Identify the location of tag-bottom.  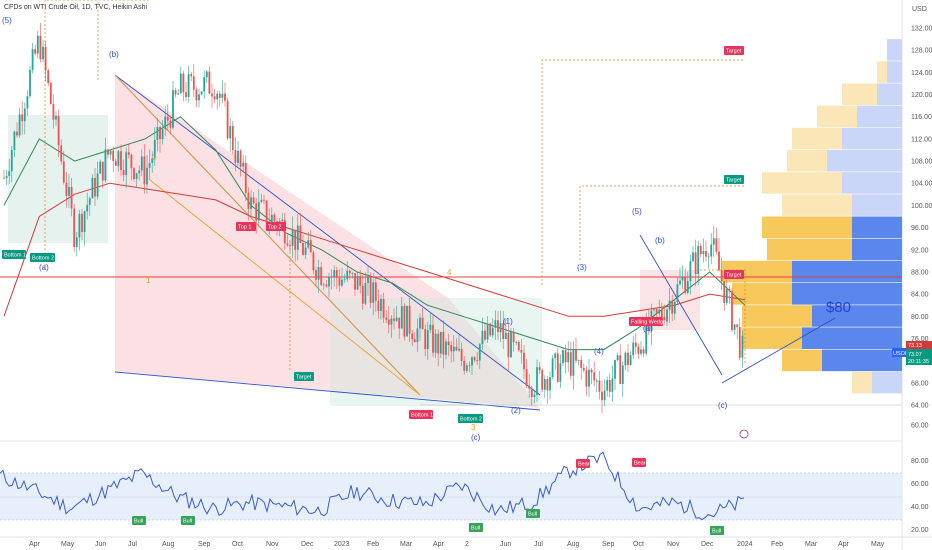
(421, 414).